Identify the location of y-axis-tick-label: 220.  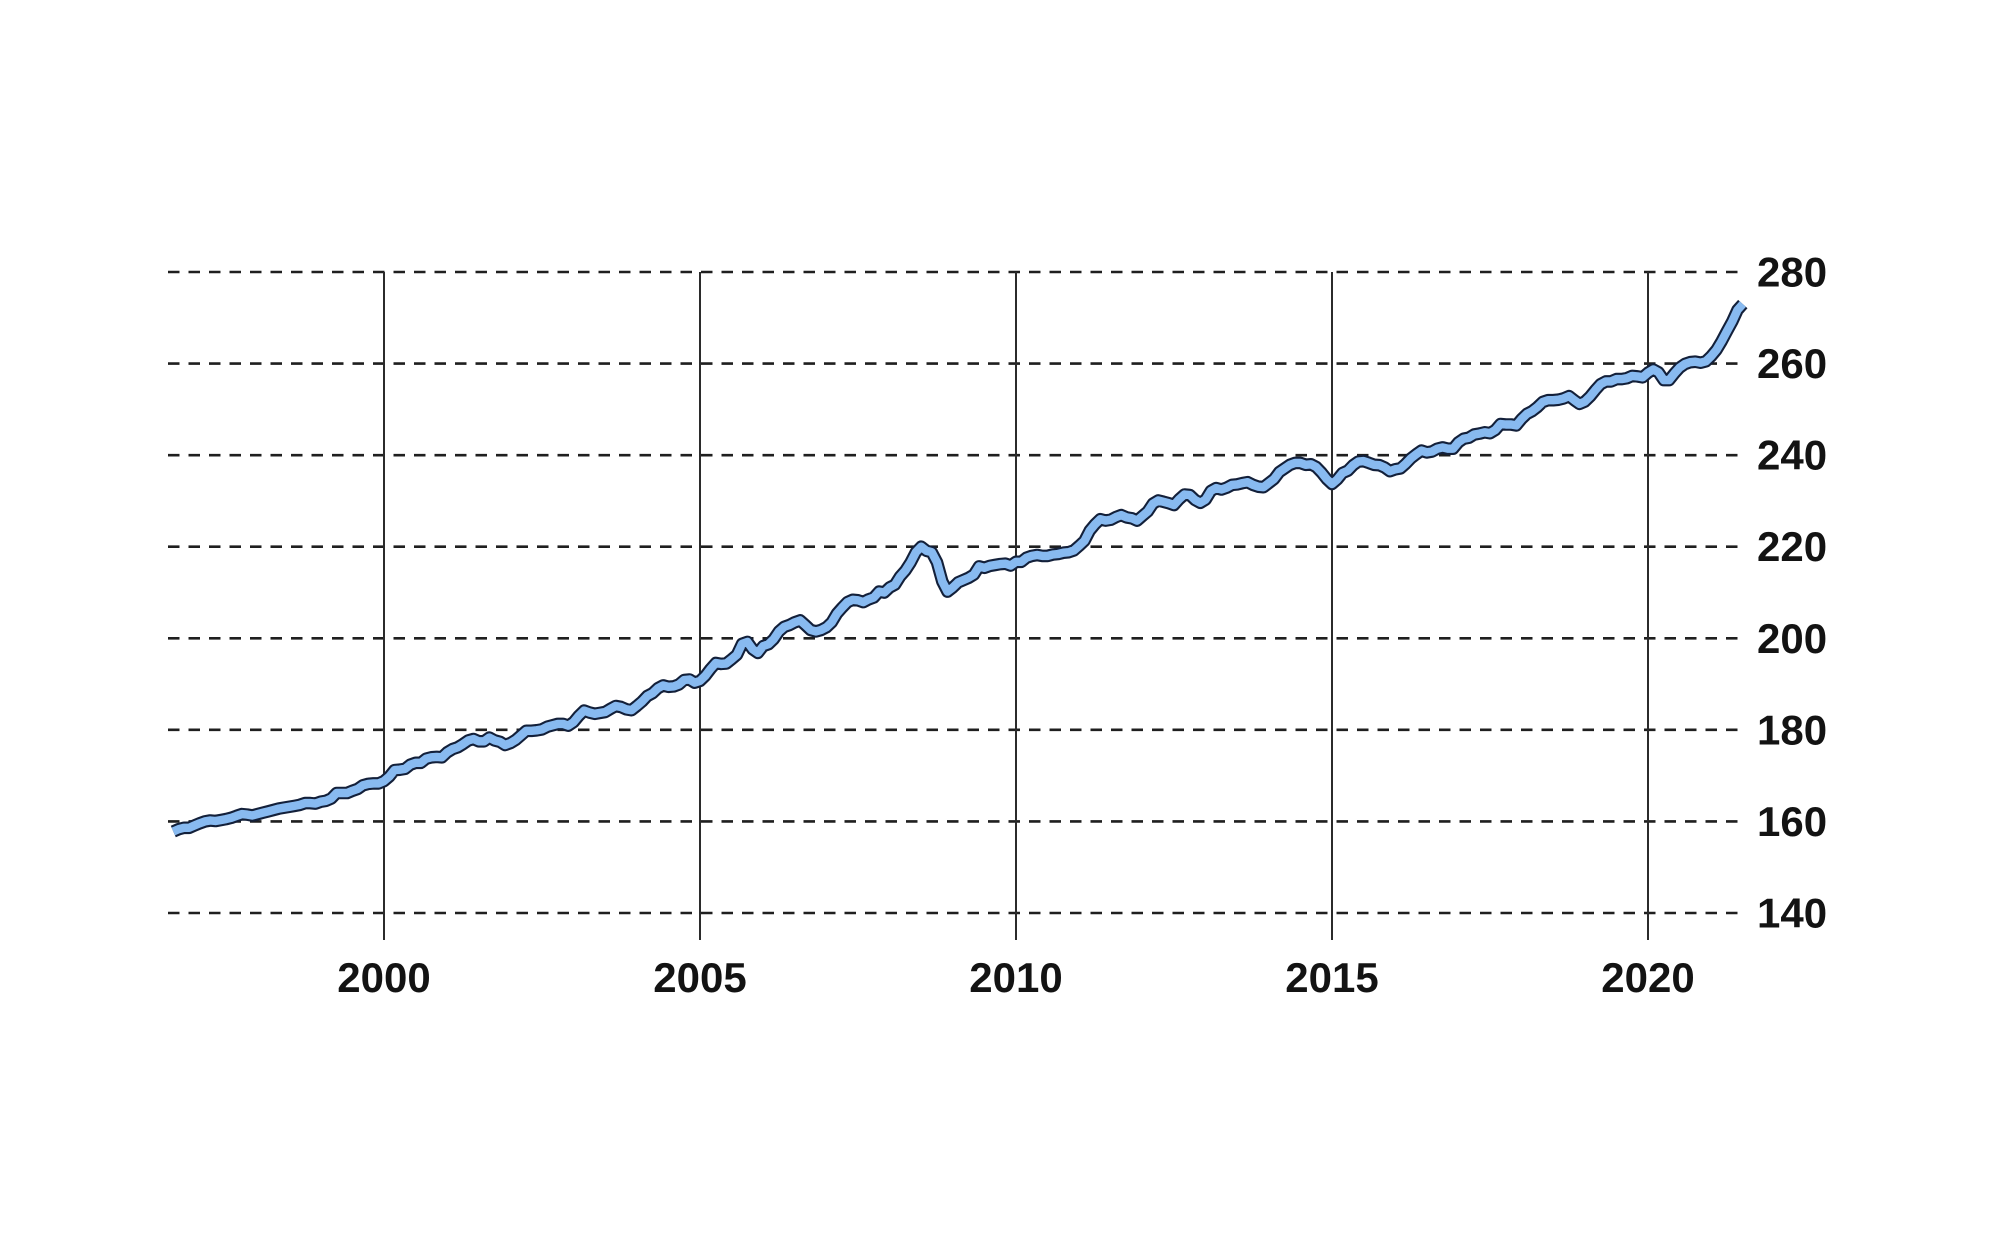
(1792, 546).